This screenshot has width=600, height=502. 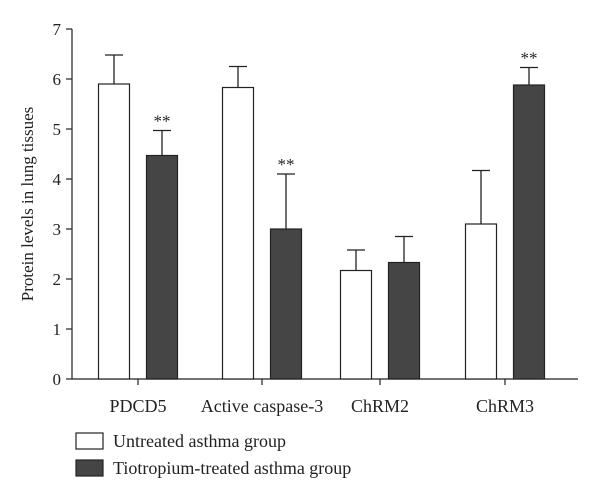 What do you see at coordinates (199, 441) in the screenshot?
I see `legend-label: Untreated asthma group` at bounding box center [199, 441].